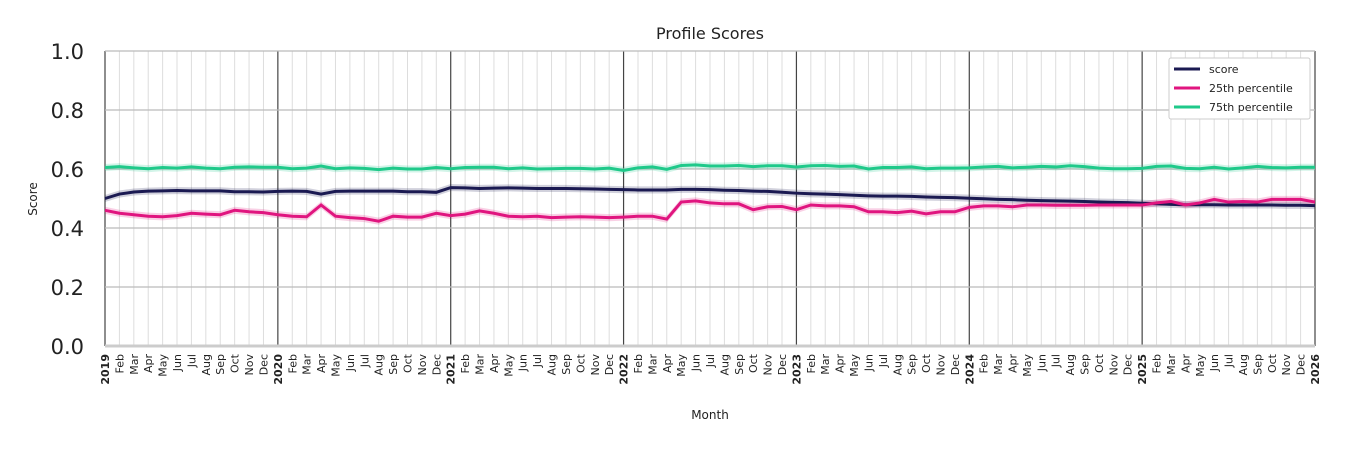 Image resolution: width=1350 pixels, height=454 pixels. I want to click on y-tick-label: 0.4, so click(67, 229).